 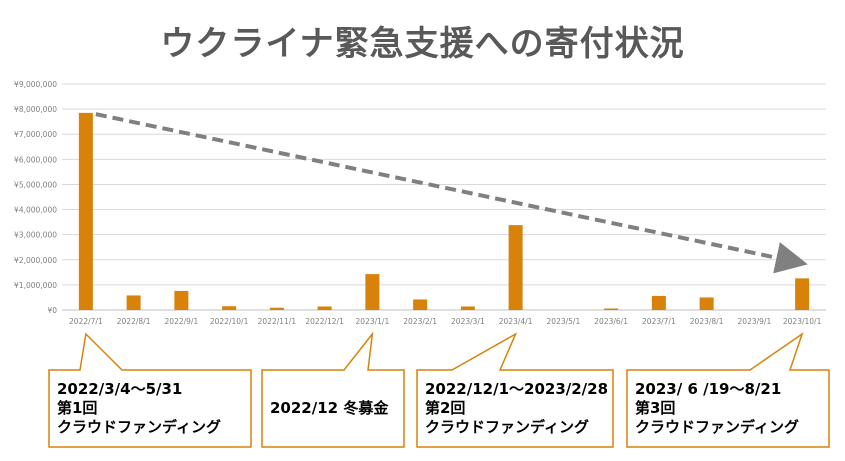 I want to click on x-tick-label: 2023/9/1, so click(x=755, y=321).